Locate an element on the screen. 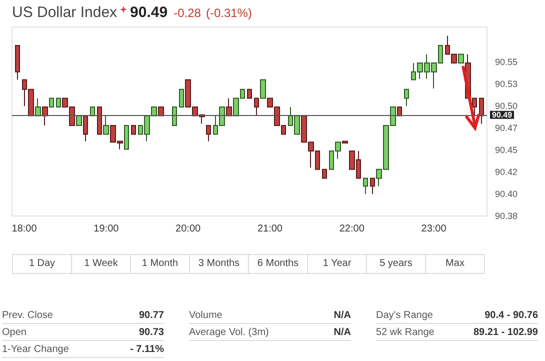 This screenshot has height=361, width=545. x-tick-label: 19:00 is located at coordinates (107, 229).